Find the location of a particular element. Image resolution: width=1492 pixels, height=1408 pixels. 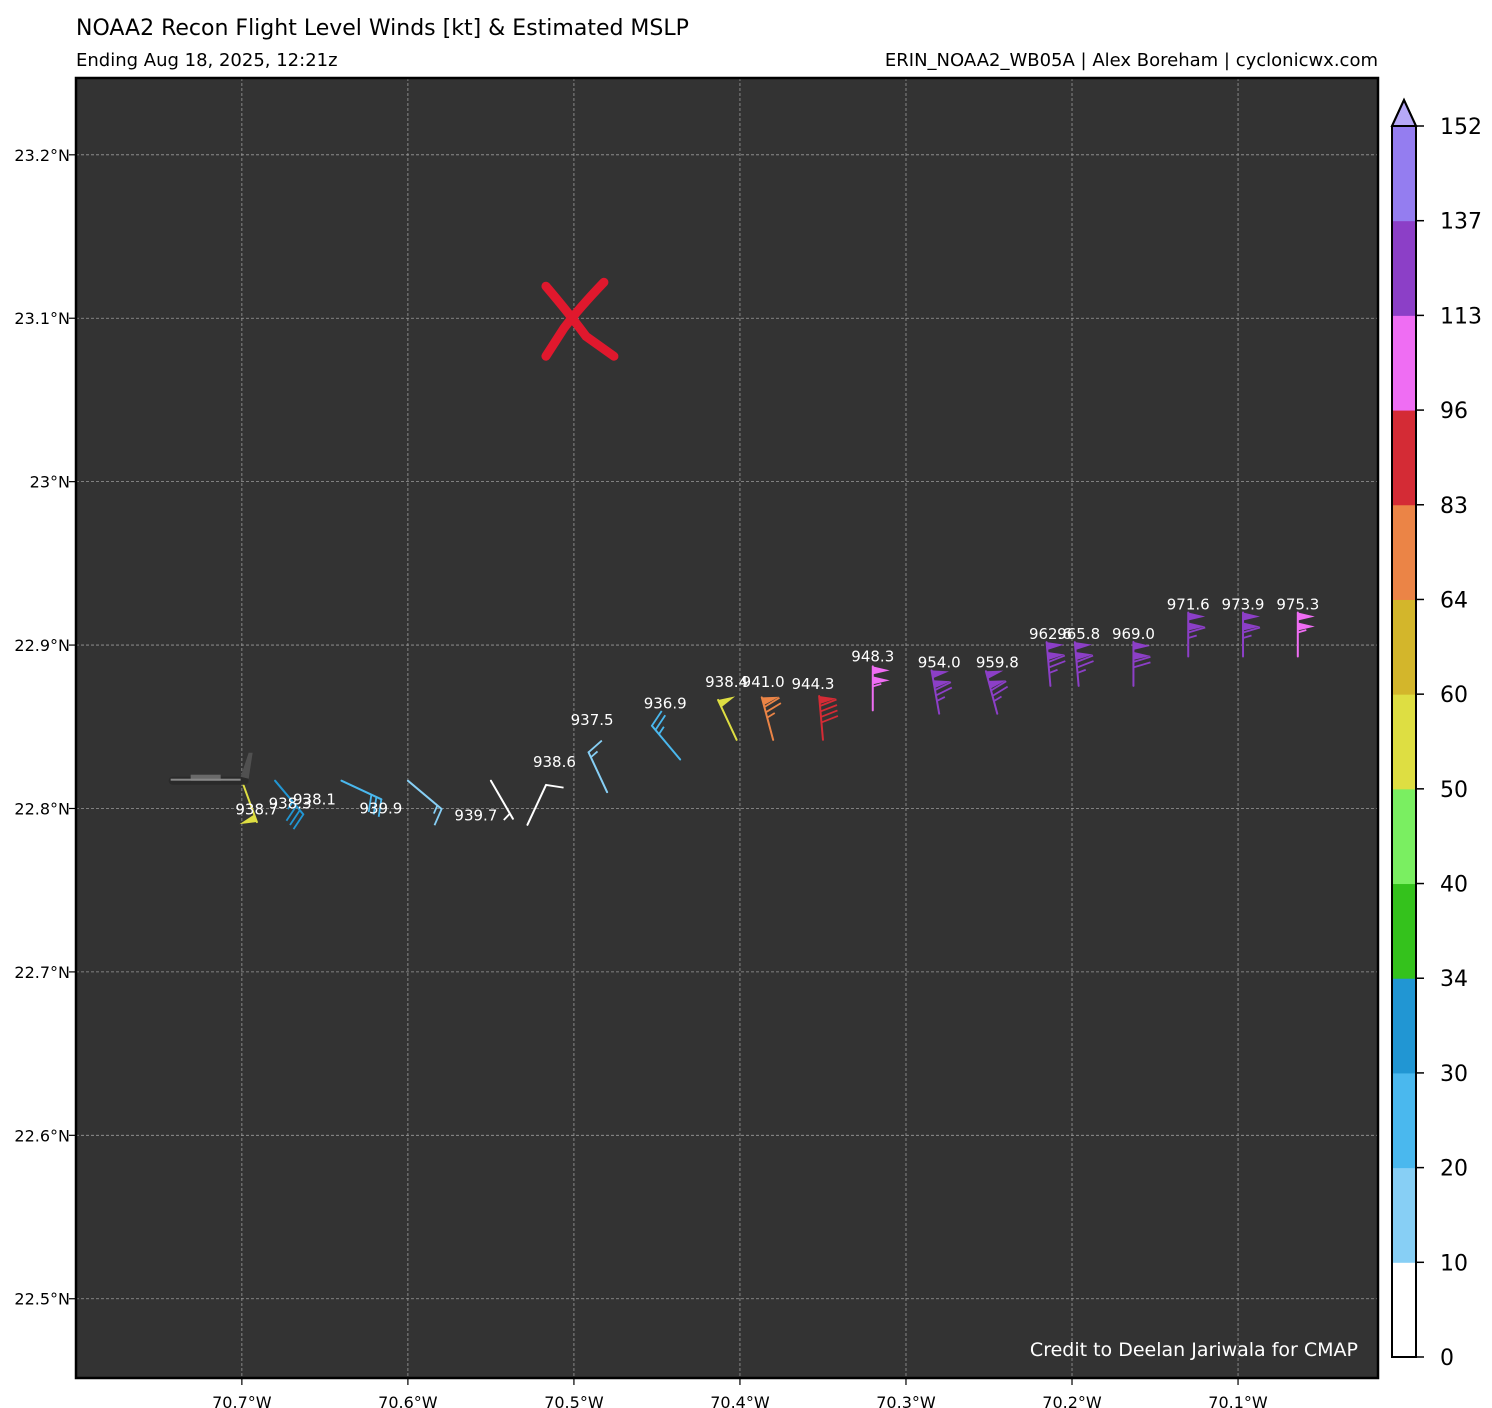

storm-center-x-marker is located at coordinates (580, 319).